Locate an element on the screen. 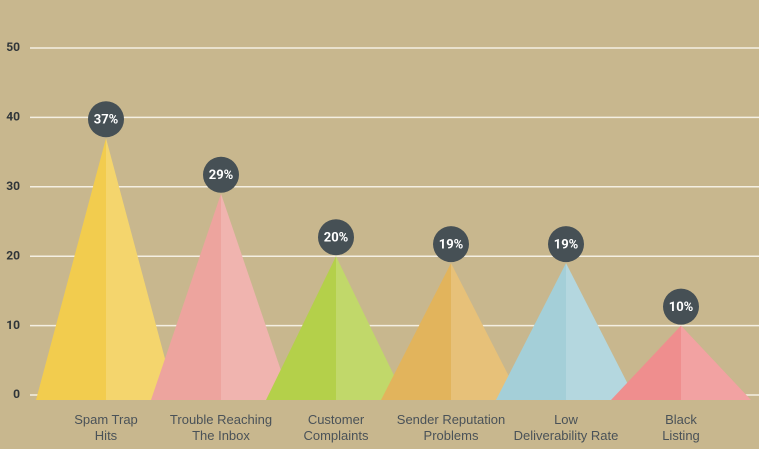  y-tick-label: 30 is located at coordinates (13, 186).